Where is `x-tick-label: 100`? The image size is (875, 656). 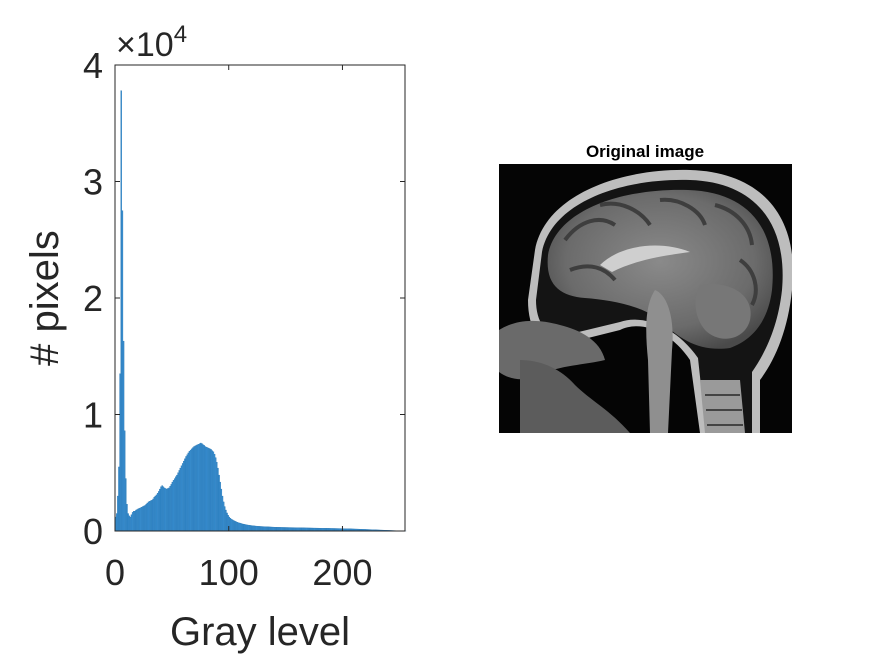 x-tick-label: 100 is located at coordinates (229, 572).